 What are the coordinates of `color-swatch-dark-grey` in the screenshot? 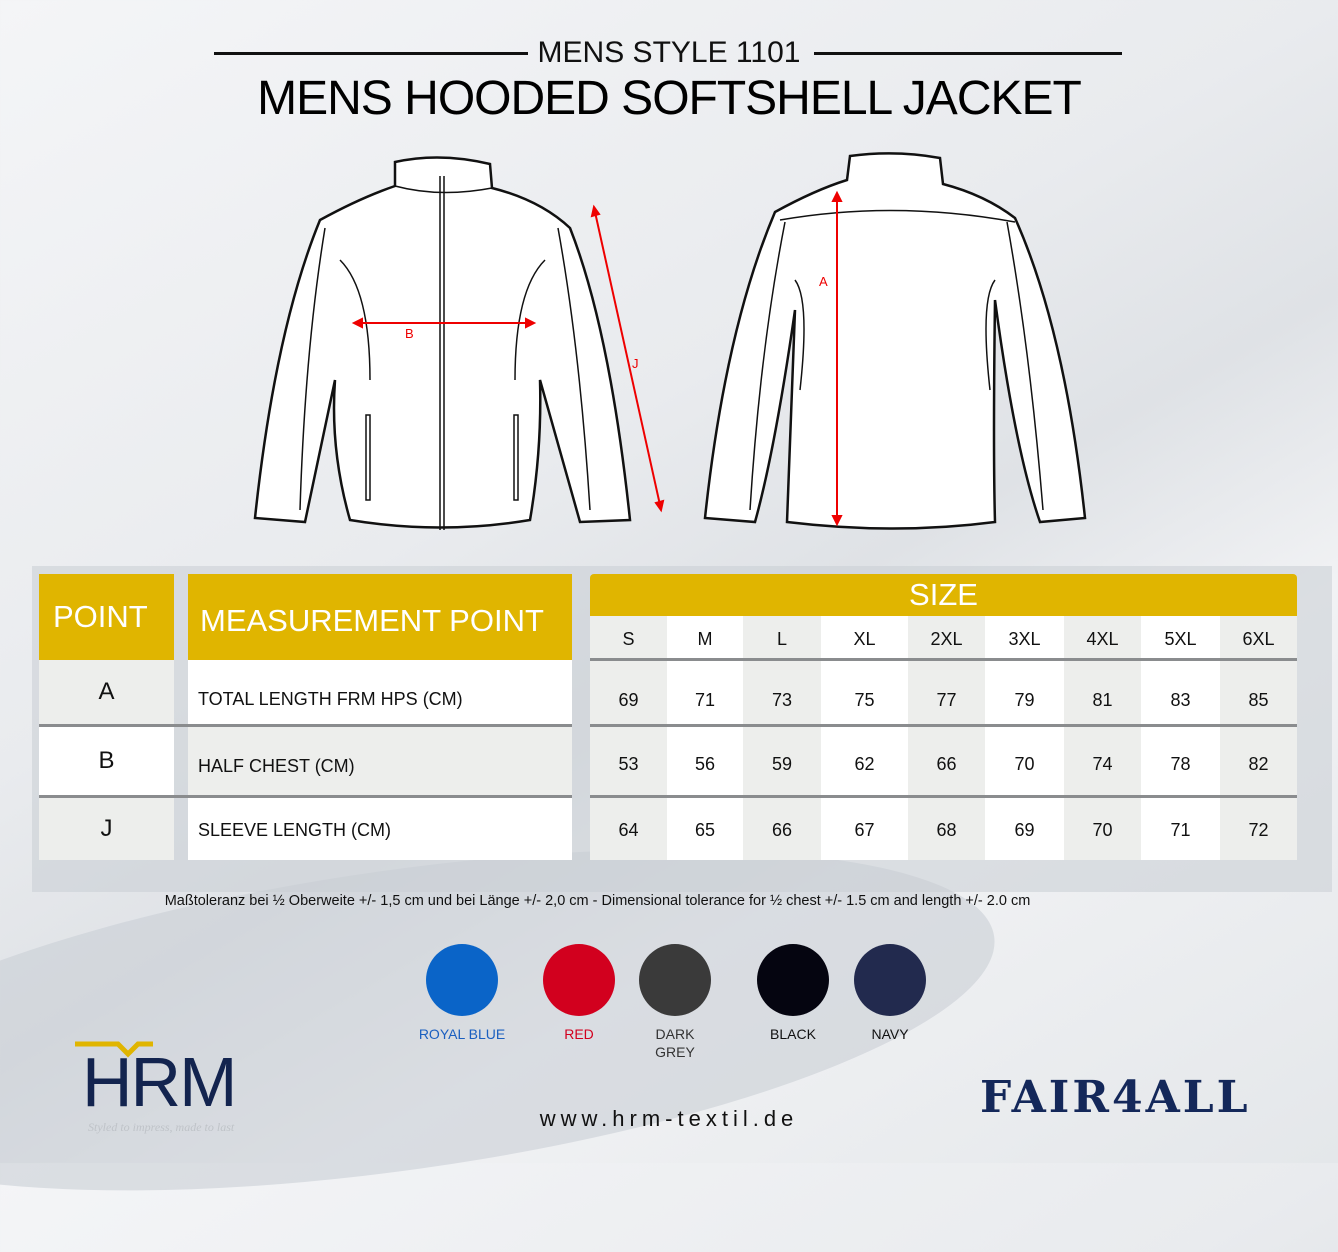 It's located at (675, 980).